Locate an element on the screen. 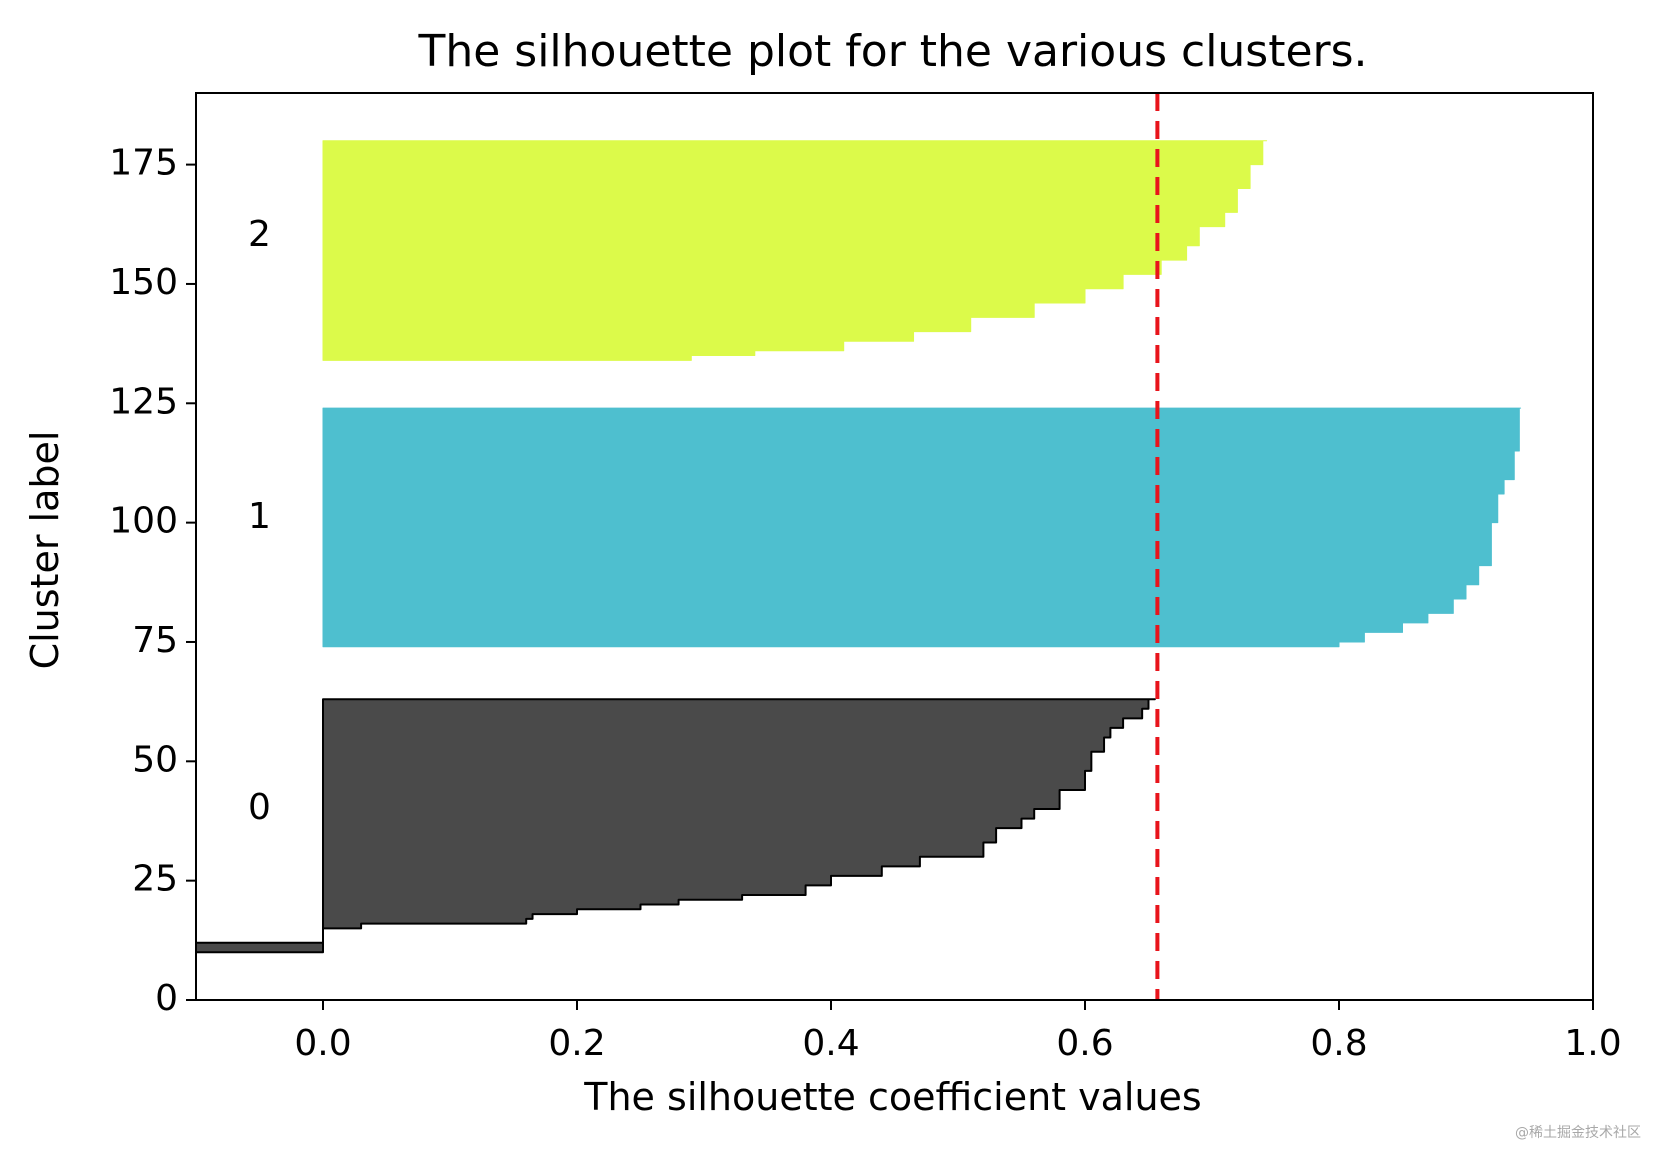 Image resolution: width=1653 pixels, height=1154 pixels. cluster-2-silhouette is located at coordinates (795, 250).